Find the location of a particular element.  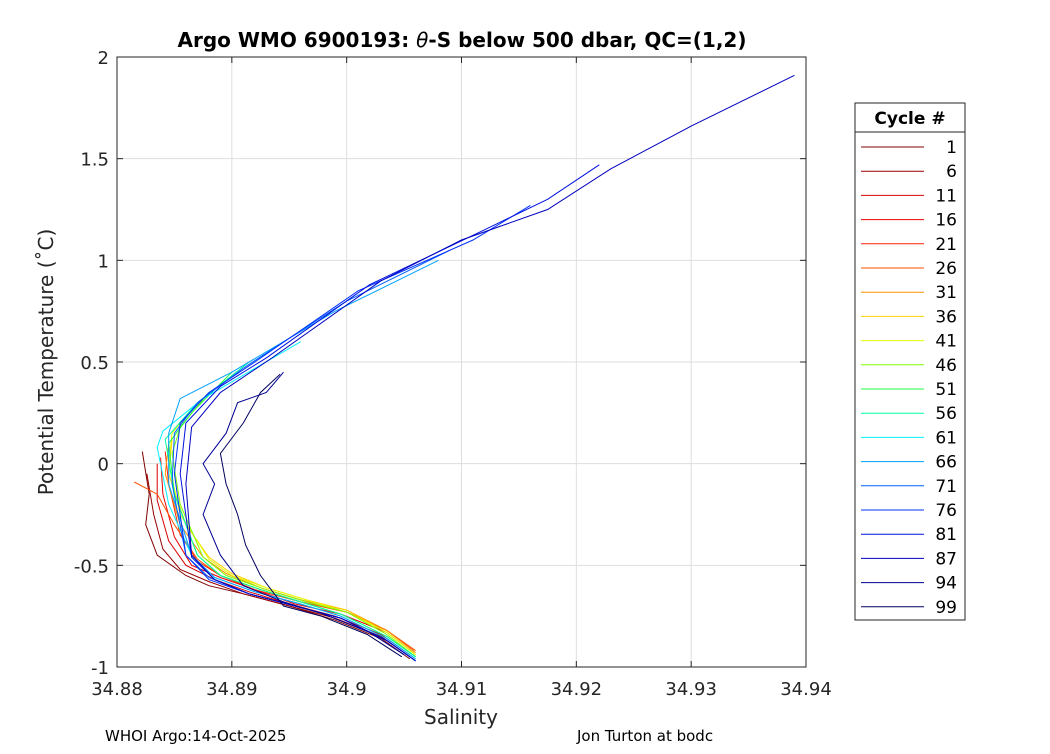

legend-label: 11 is located at coordinates (946, 196).